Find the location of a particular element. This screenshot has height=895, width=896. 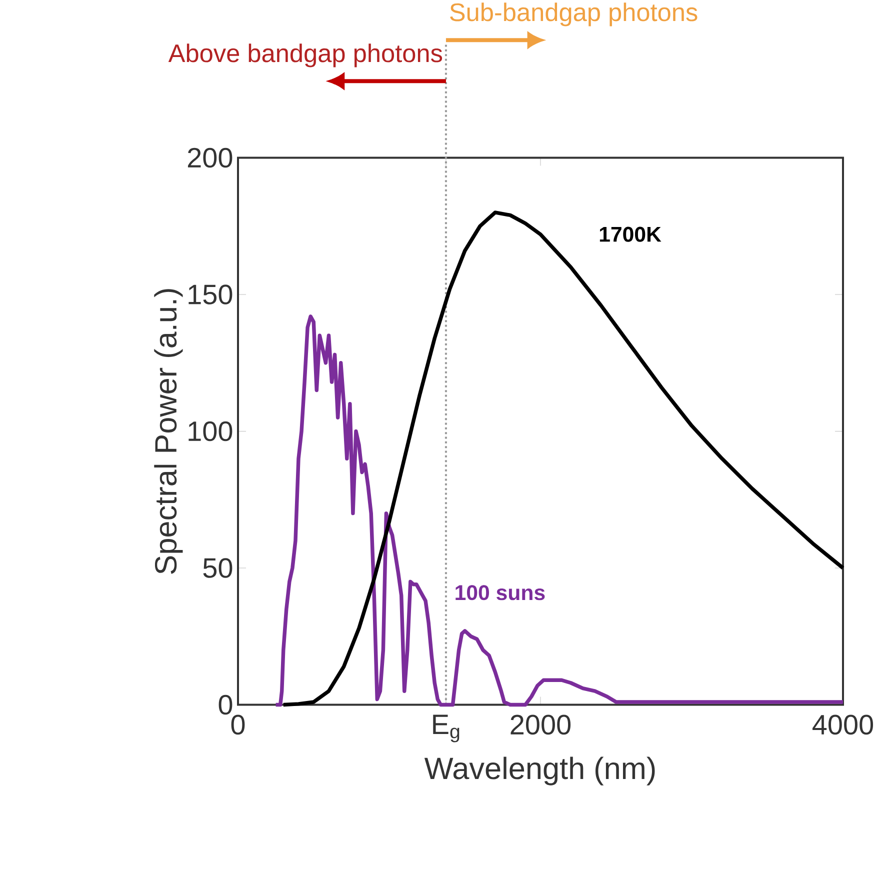

annotation: 100 suns is located at coordinates (500, 592).